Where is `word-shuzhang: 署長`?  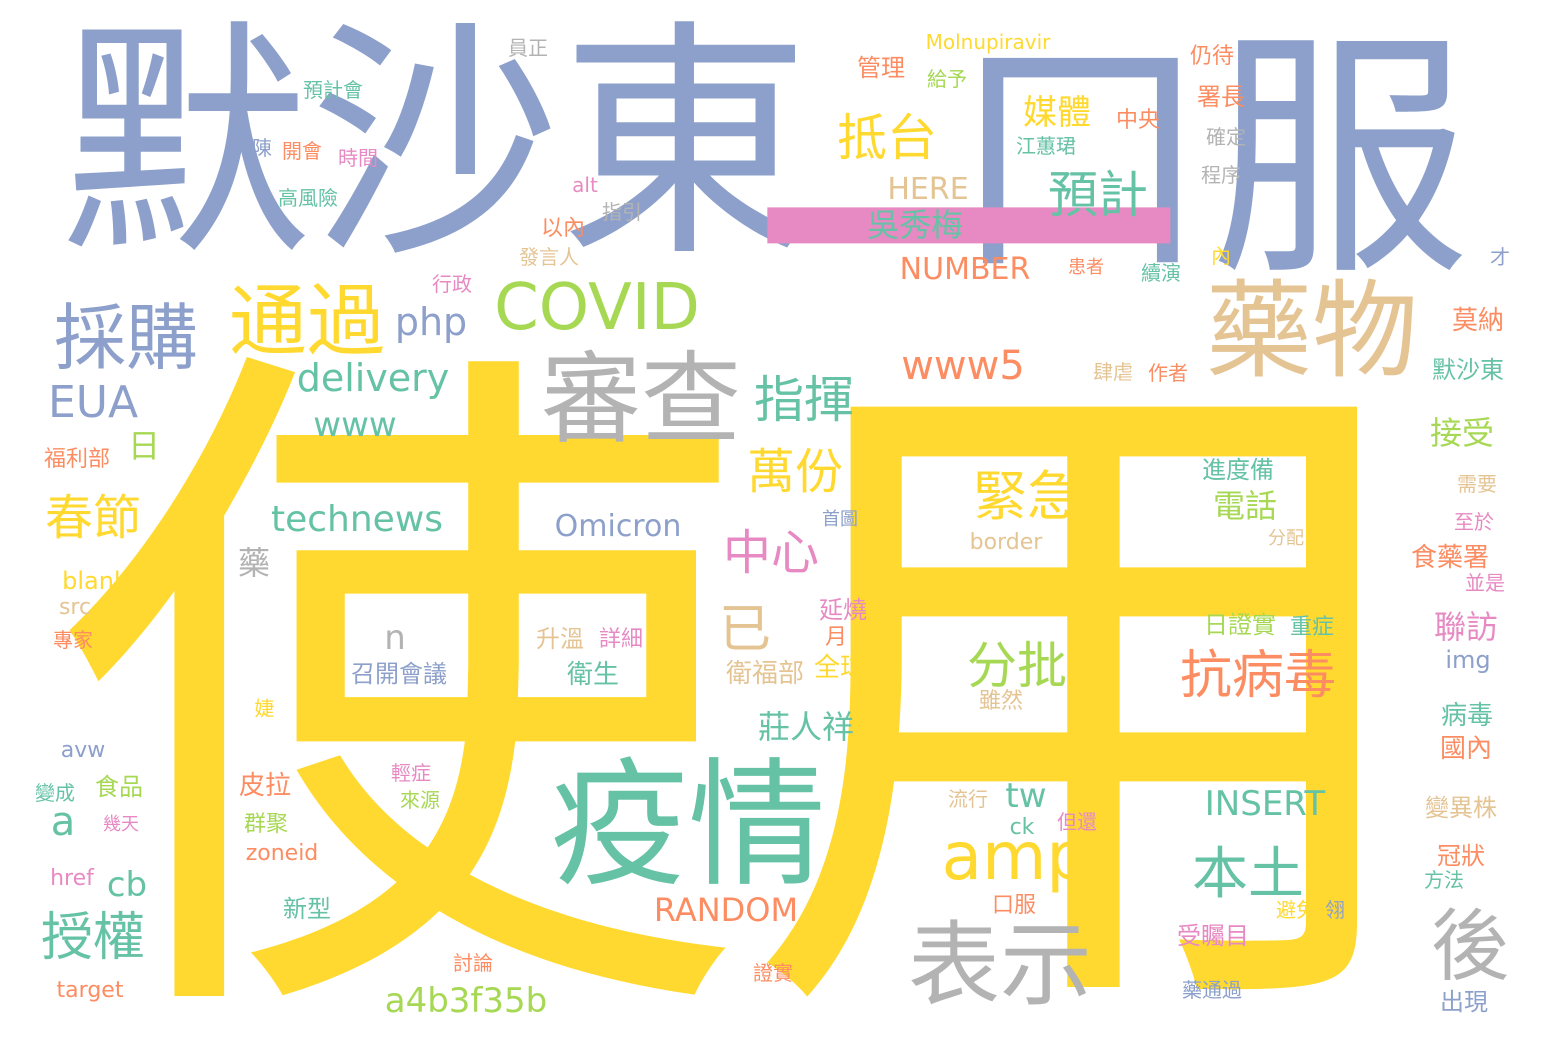 word-shuzhang: 署長 is located at coordinates (1221, 97).